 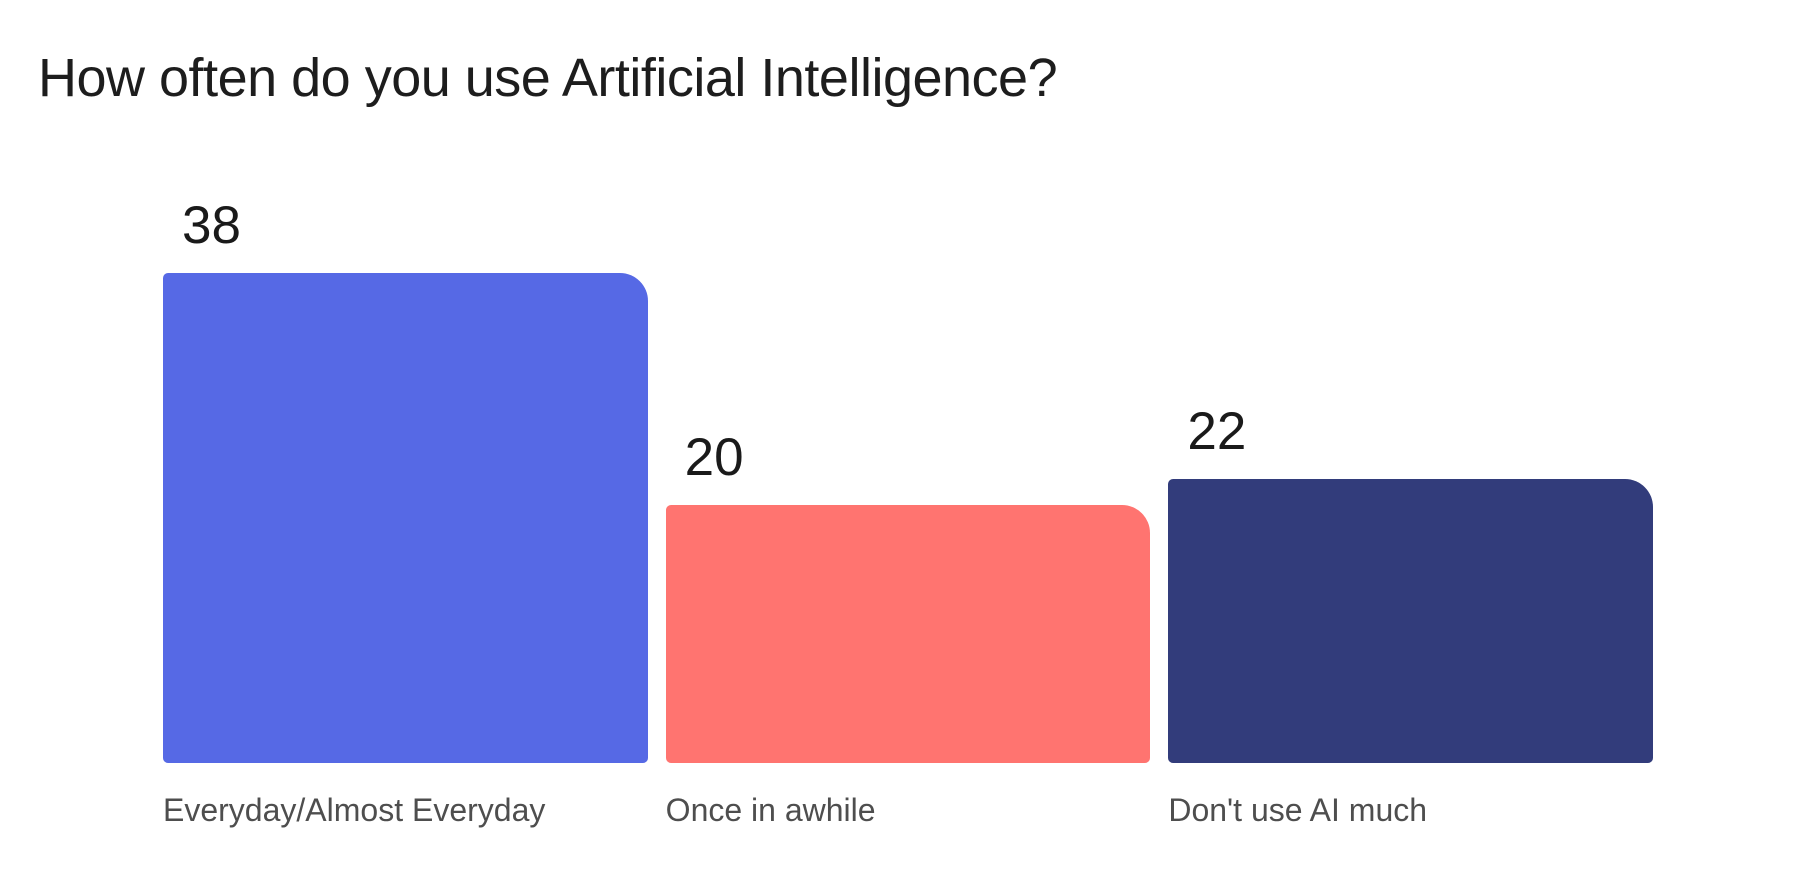 I want to click on bar-value-label: 22, so click(x=1217, y=431).